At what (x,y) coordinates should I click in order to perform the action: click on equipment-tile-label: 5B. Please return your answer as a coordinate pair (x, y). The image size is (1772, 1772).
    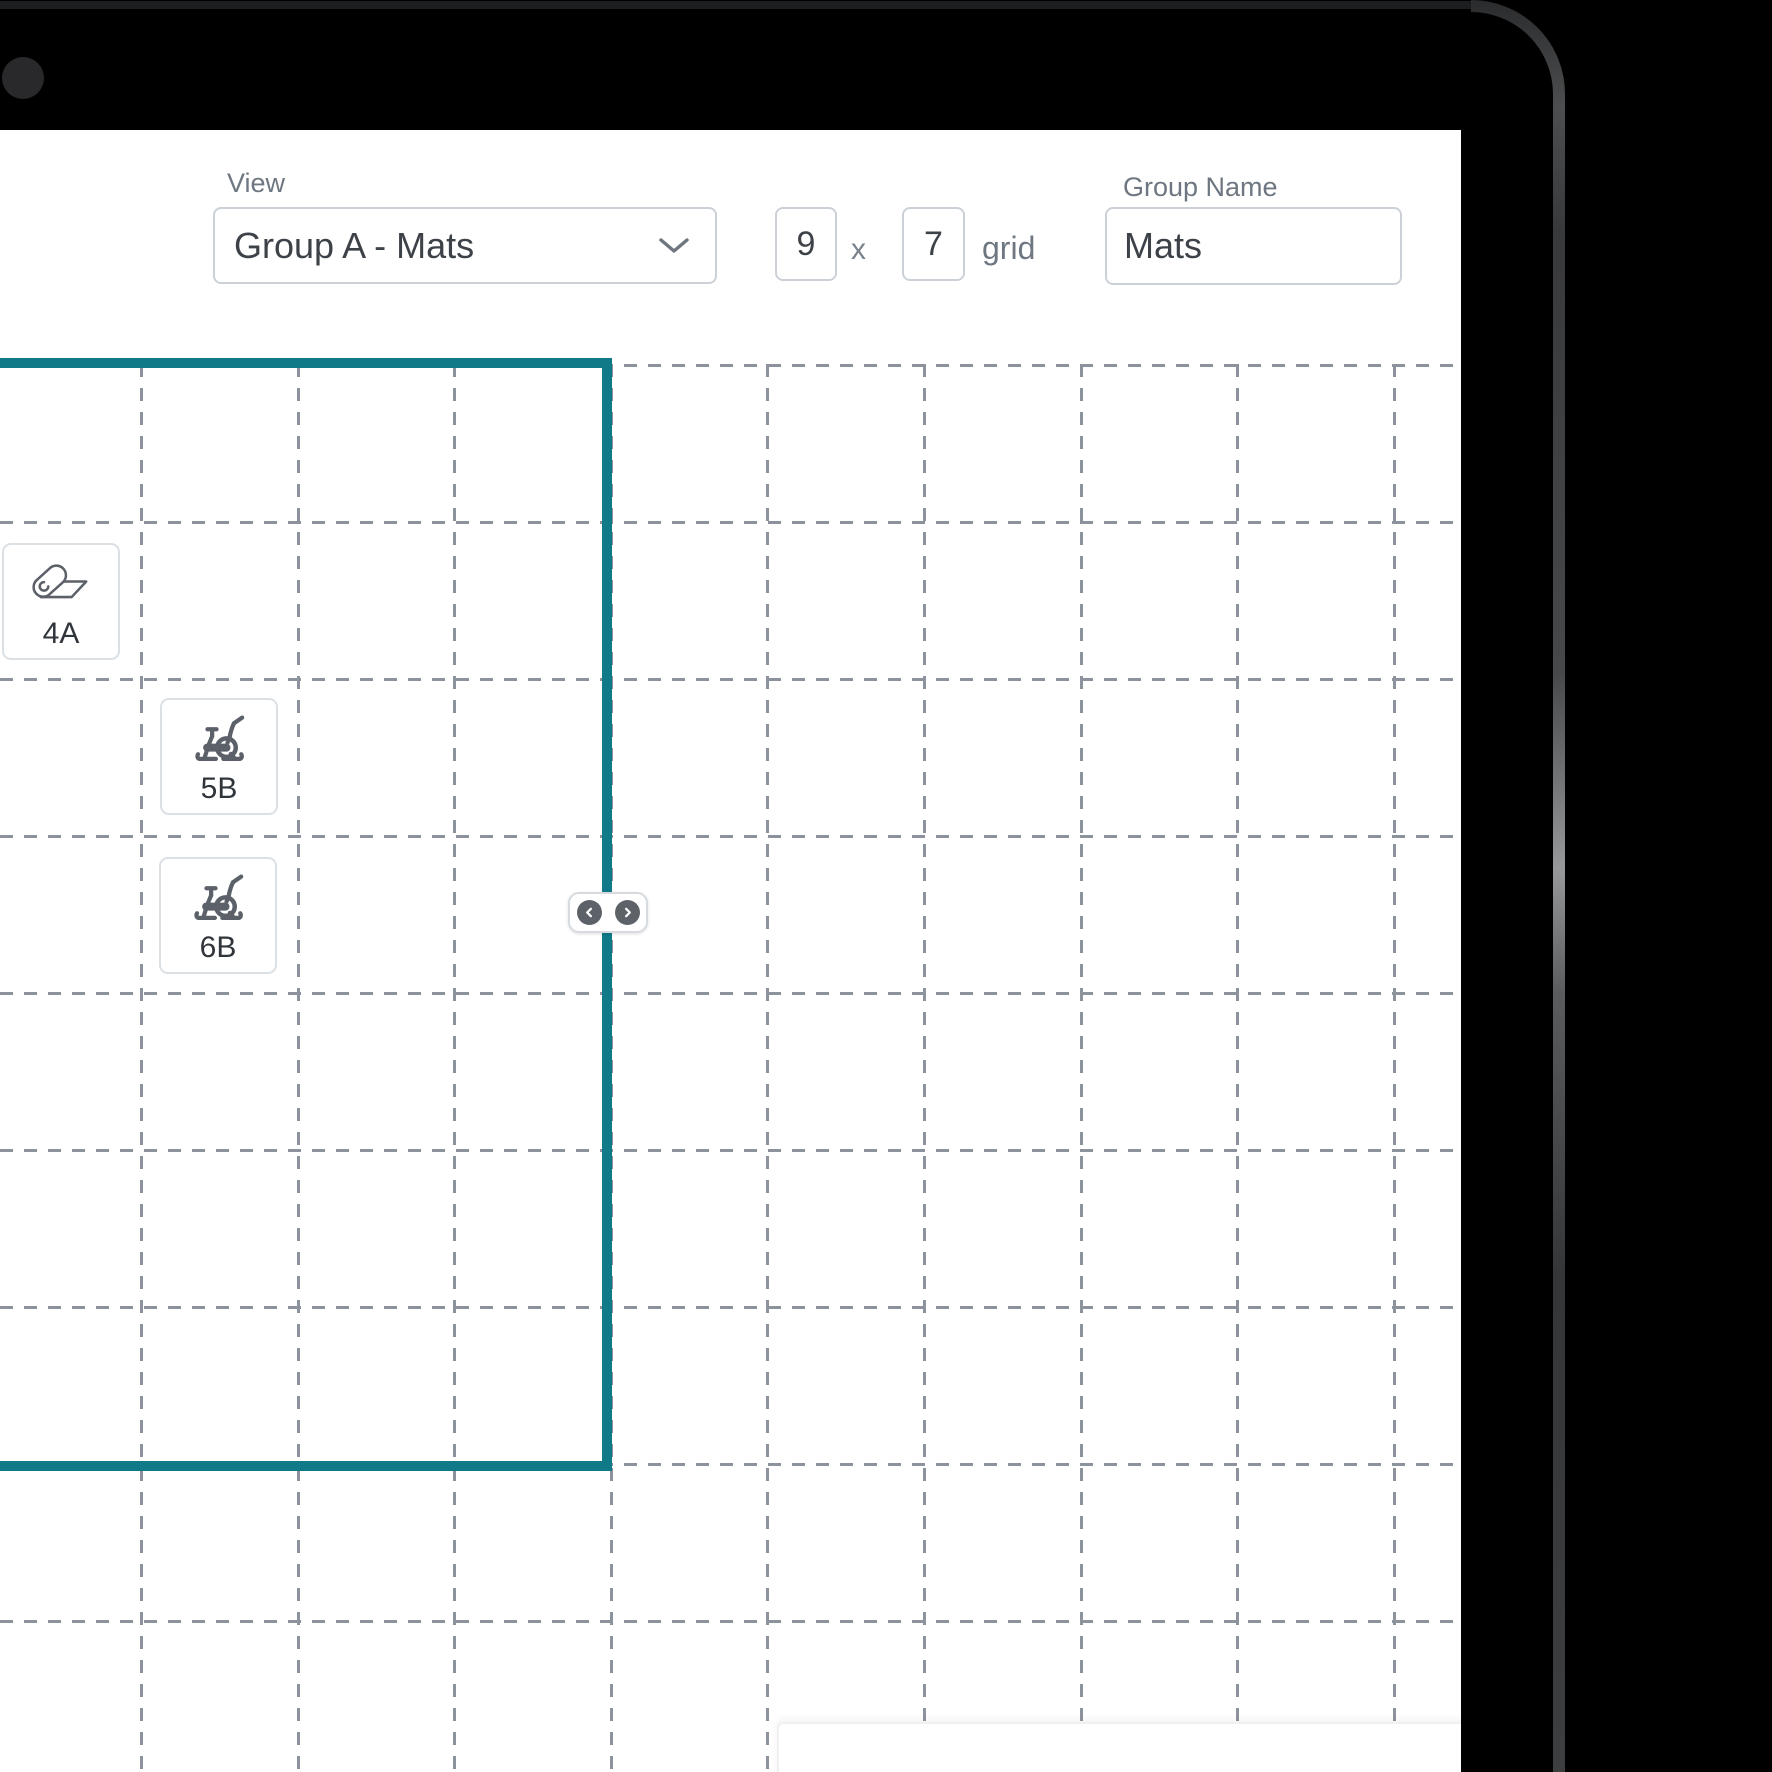
    Looking at the image, I should click on (219, 788).